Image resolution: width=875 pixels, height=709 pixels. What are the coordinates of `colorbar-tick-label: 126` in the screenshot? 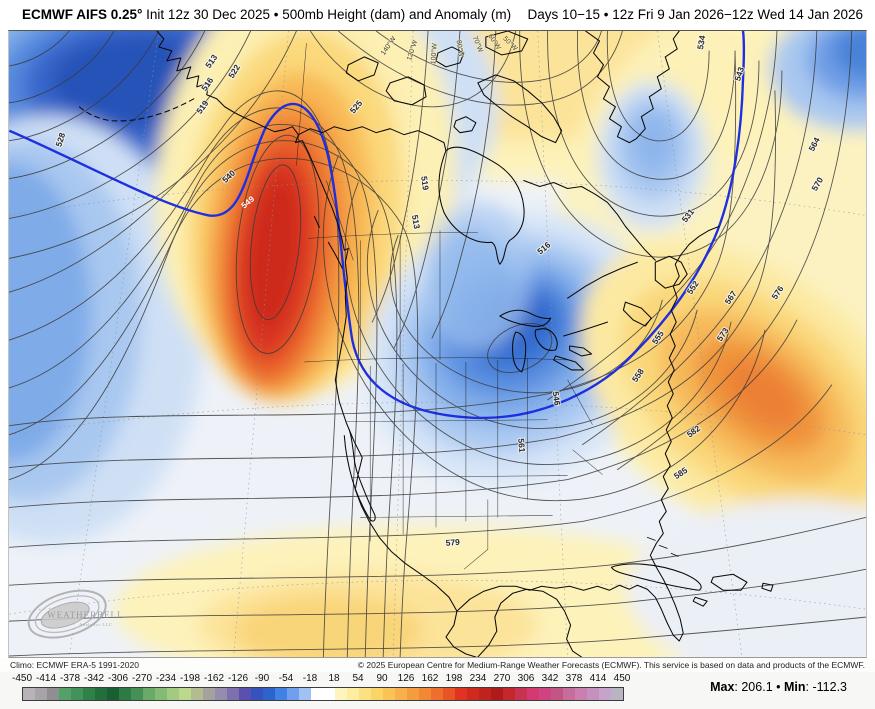 It's located at (406, 678).